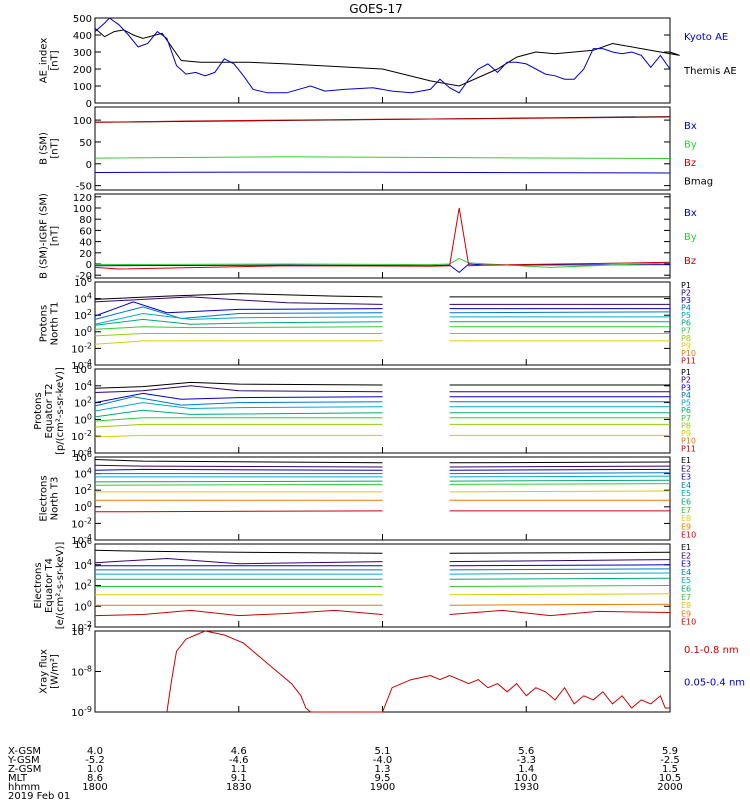  I want to click on footer-value: 1.4, so click(526, 769).